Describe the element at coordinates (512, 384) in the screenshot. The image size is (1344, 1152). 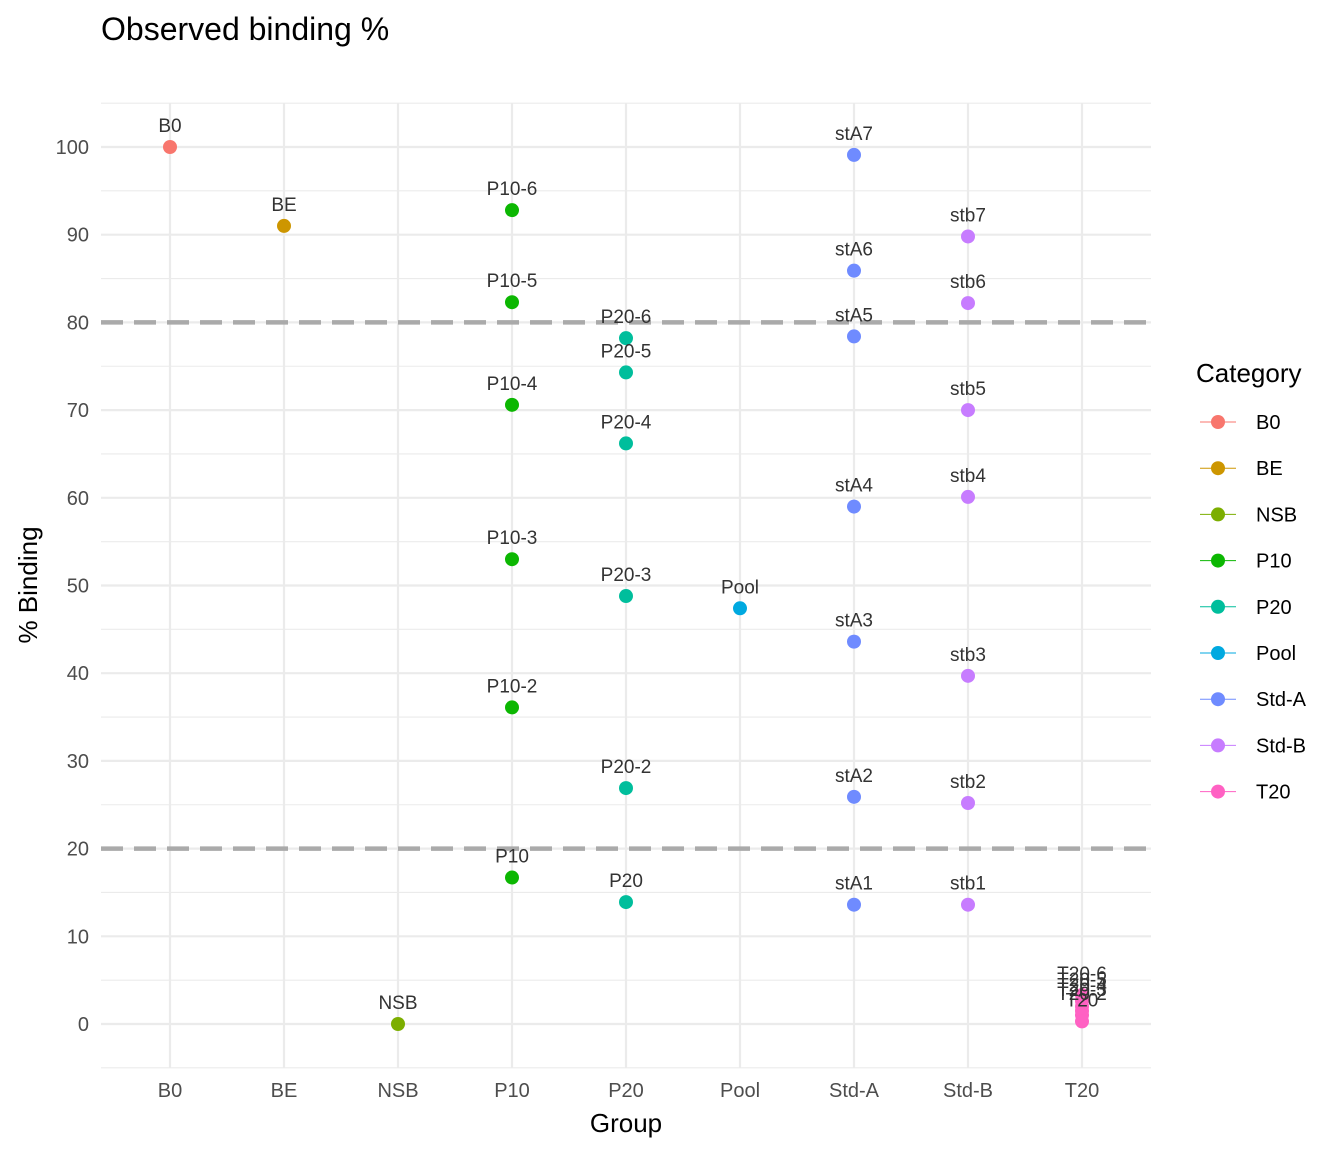
I see `point-label-p10-4: P10-4` at that location.